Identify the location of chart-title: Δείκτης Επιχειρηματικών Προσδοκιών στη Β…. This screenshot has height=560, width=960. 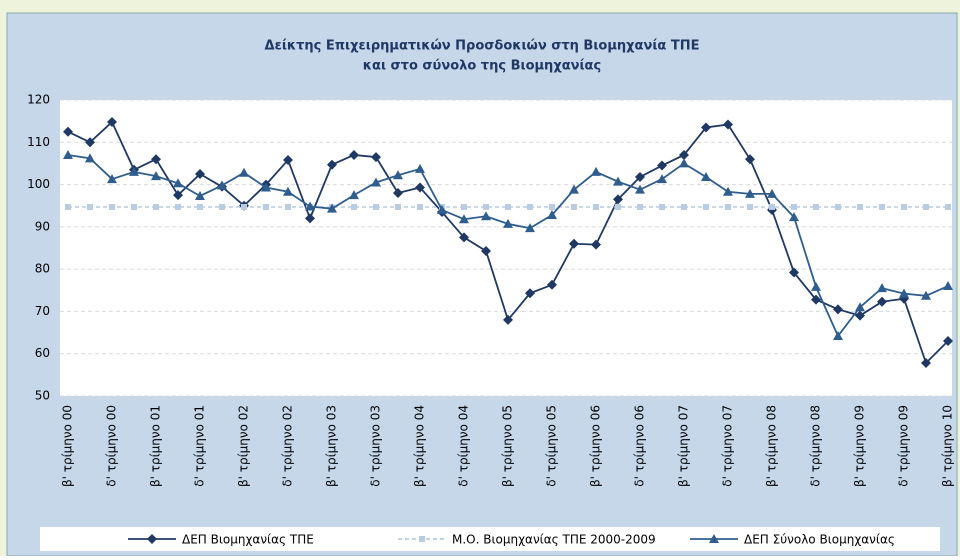
(482, 46).